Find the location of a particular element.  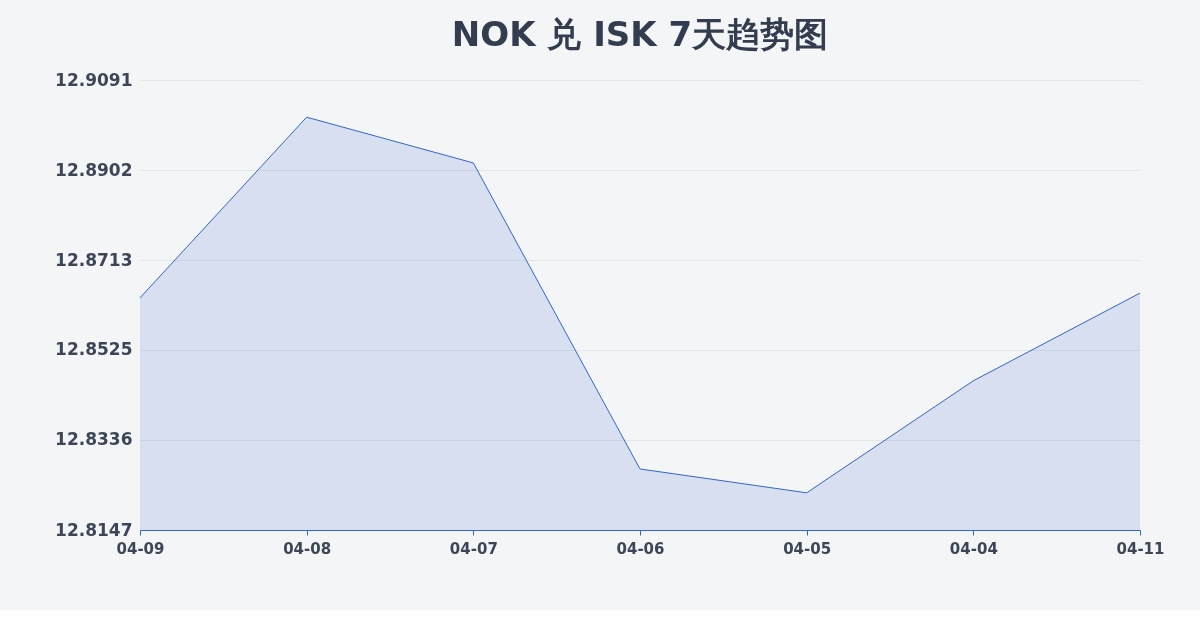

x-tick-label: 04-07 is located at coordinates (473, 548).